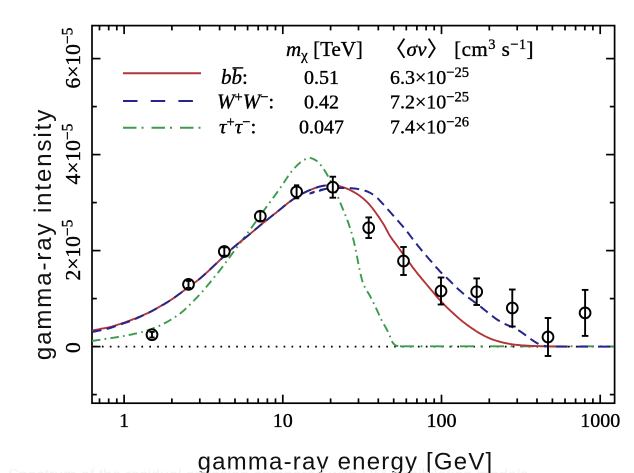 The width and height of the screenshot is (634, 473). What do you see at coordinates (346, 461) in the screenshot?
I see `svg-text: gamma-ray energy [GeV]` at bounding box center [346, 461].